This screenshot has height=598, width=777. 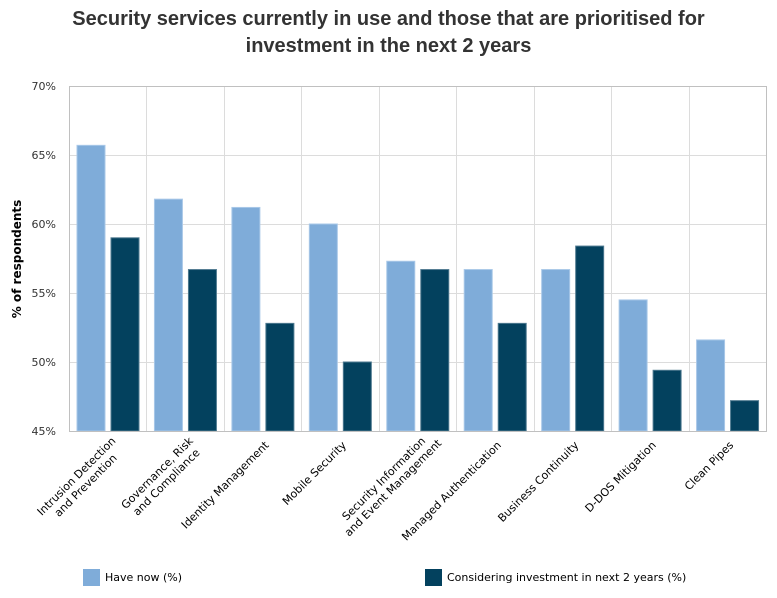 What do you see at coordinates (384, 478) in the screenshot?
I see `x-tick-label-line: Security Information` at bounding box center [384, 478].